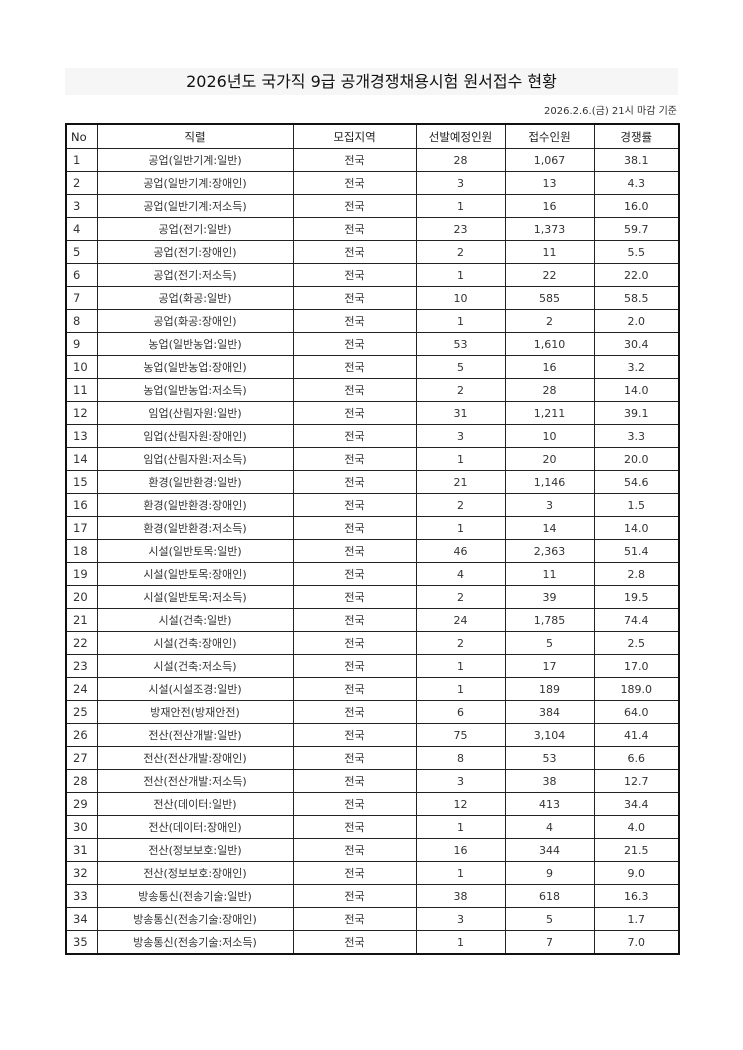  What do you see at coordinates (549, 459) in the screenshot?
I see `cell-applicants: 20` at bounding box center [549, 459].